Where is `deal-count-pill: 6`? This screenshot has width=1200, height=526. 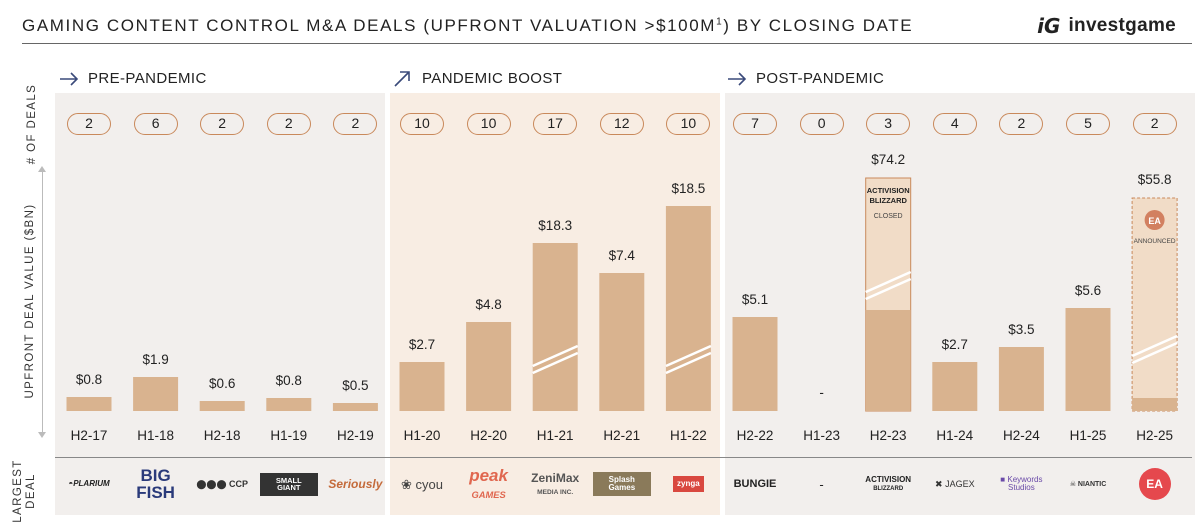 deal-count-pill: 6 is located at coordinates (155, 124).